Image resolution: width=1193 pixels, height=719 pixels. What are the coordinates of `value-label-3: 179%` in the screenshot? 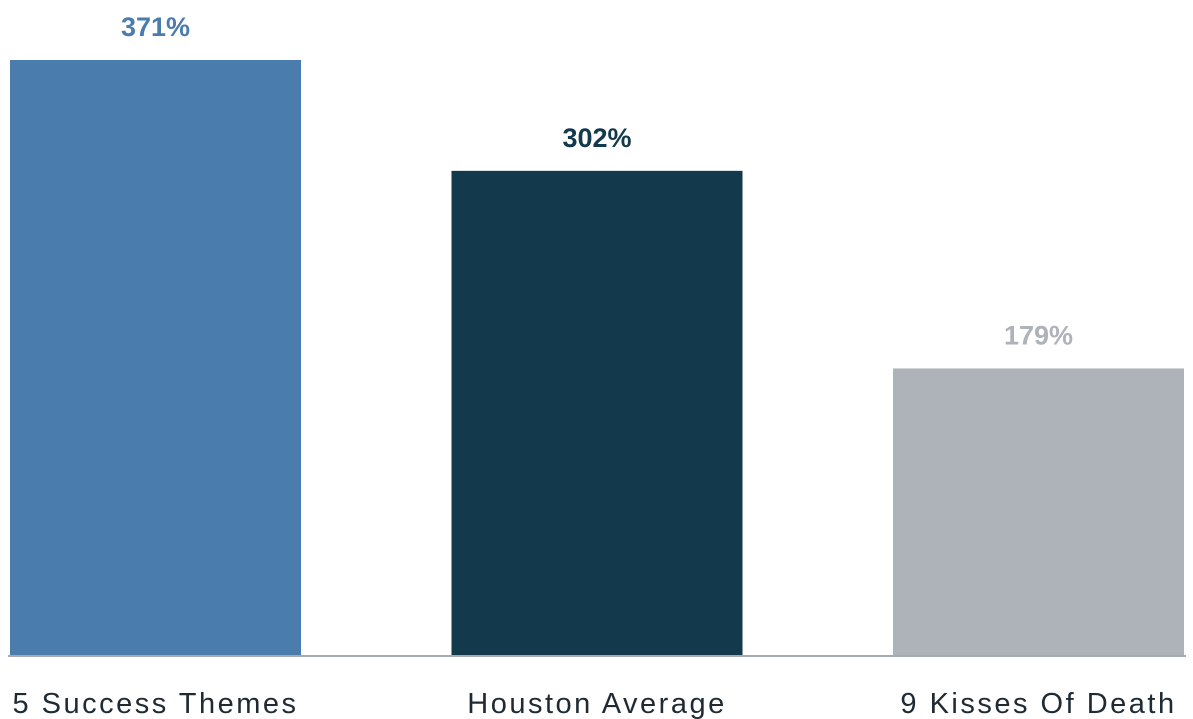 It's located at (1038, 335).